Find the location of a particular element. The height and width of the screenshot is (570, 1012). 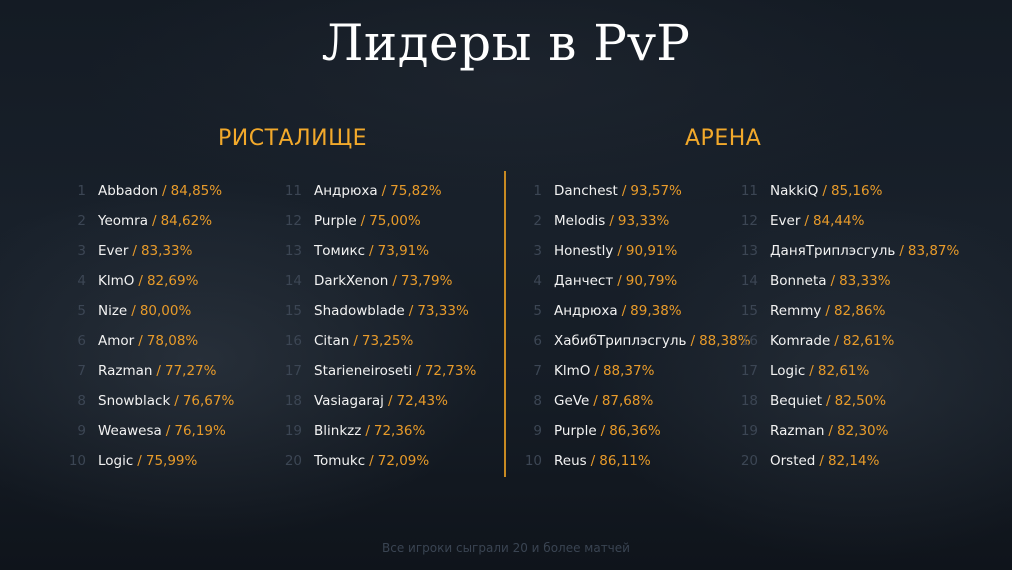

player-rank: 8 is located at coordinates (81, 401).